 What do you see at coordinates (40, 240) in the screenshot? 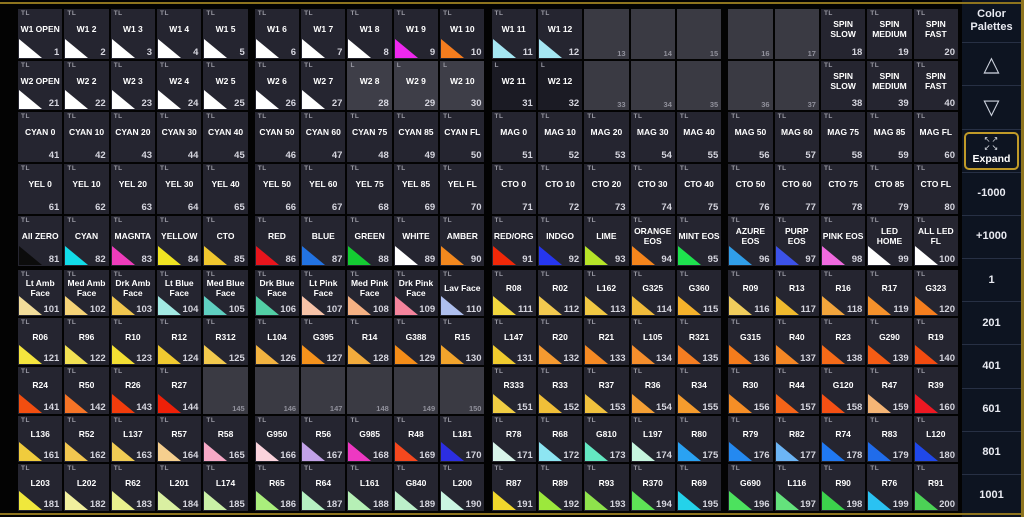
I see `palette-cell: TL All ZERO 81` at bounding box center [40, 240].